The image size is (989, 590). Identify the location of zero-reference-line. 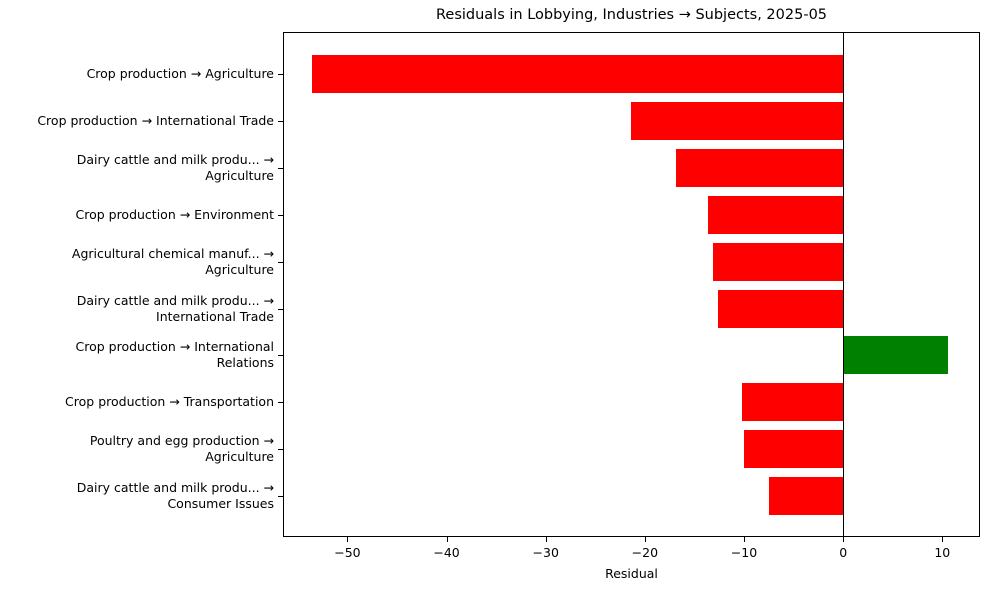
(844, 284).